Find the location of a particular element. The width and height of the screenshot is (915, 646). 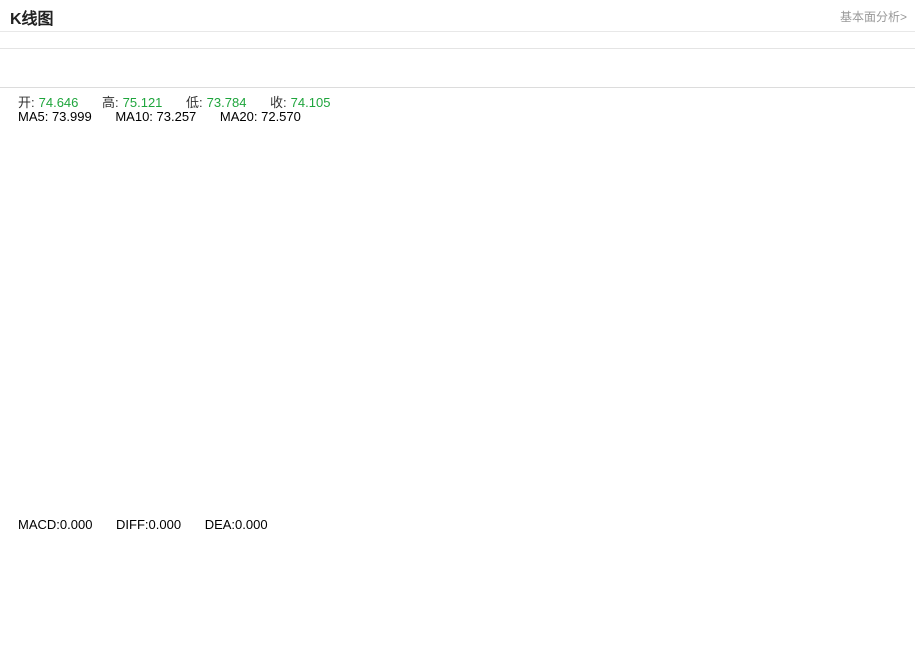

open-value: 74.646 is located at coordinates (58, 102).